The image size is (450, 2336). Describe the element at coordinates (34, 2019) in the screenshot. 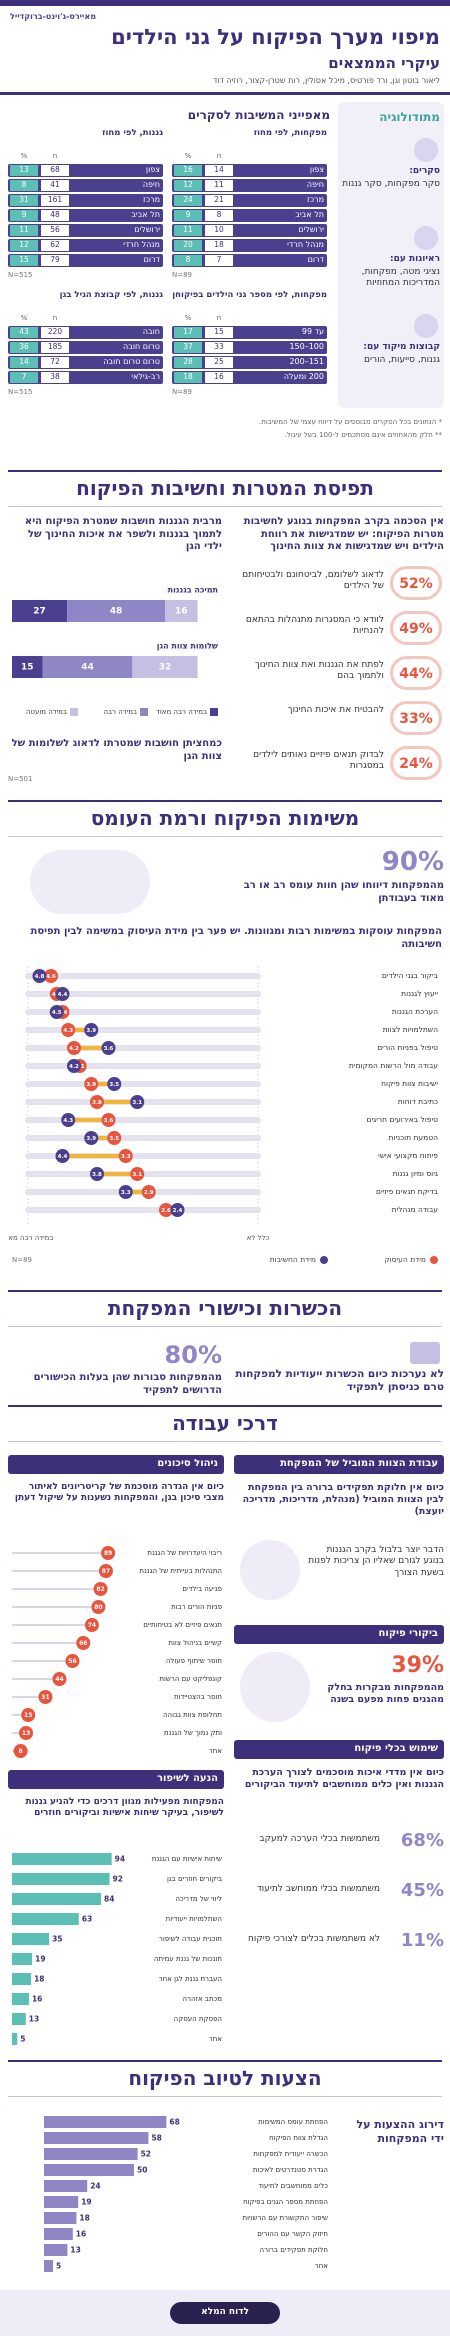

I see `bar-value: 13` at that location.